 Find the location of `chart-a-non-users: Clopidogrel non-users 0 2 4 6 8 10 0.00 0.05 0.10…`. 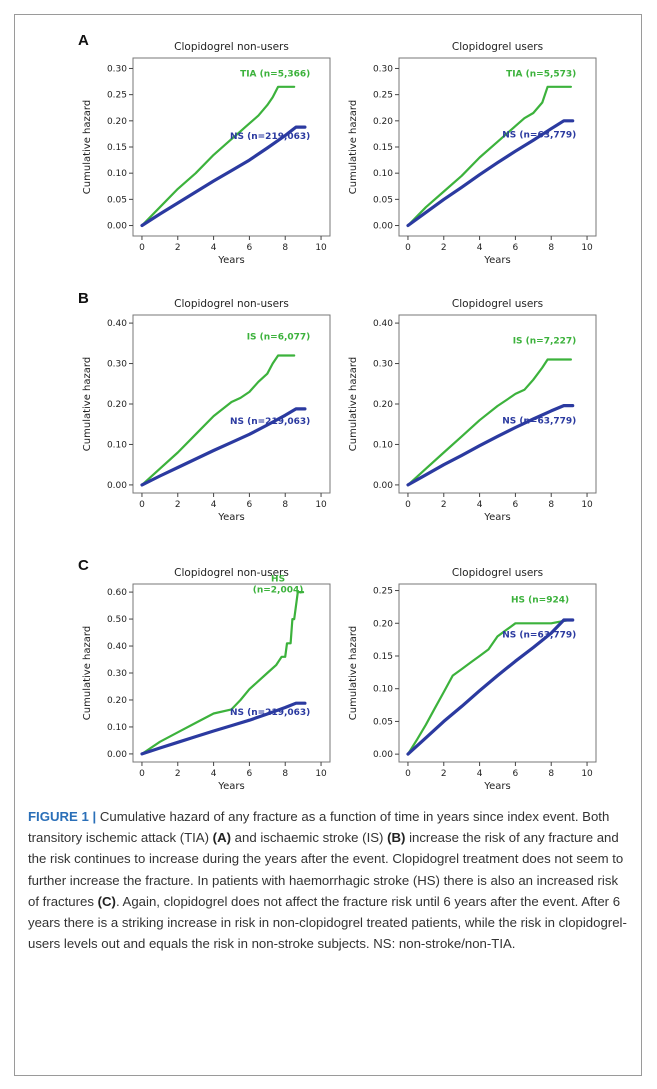

chart-a-non-users: Clopidogrel non-users 0 2 4 6 8 10 0.00 0.05 0.10… is located at coordinates (206, 153).